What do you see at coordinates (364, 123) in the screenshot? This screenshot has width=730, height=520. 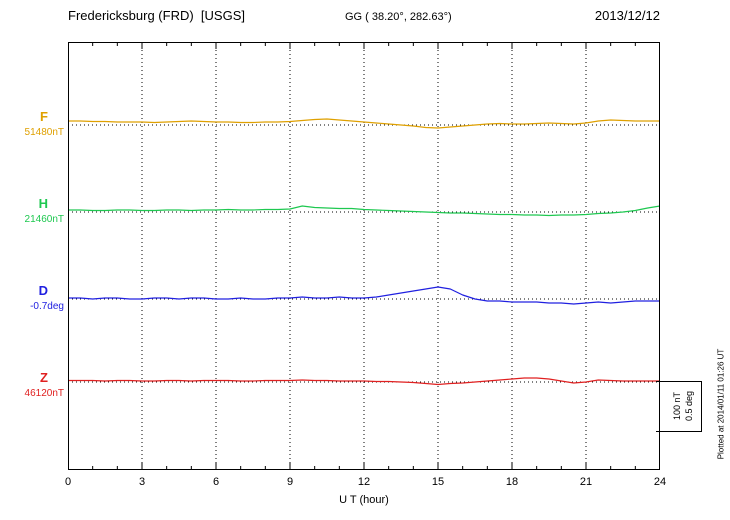 I see `trace-F` at bounding box center [364, 123].